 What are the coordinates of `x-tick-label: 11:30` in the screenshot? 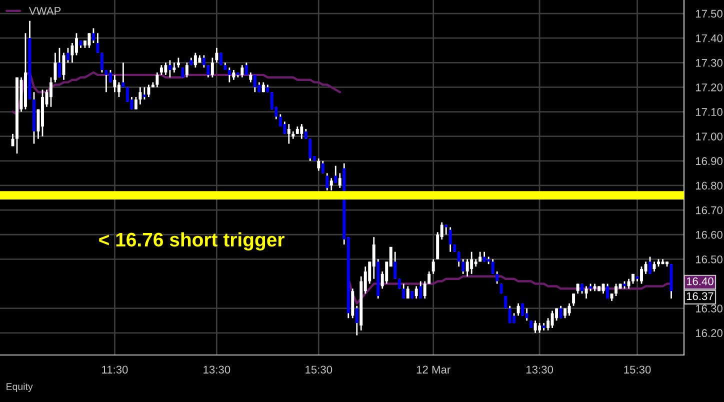 It's located at (115, 370).